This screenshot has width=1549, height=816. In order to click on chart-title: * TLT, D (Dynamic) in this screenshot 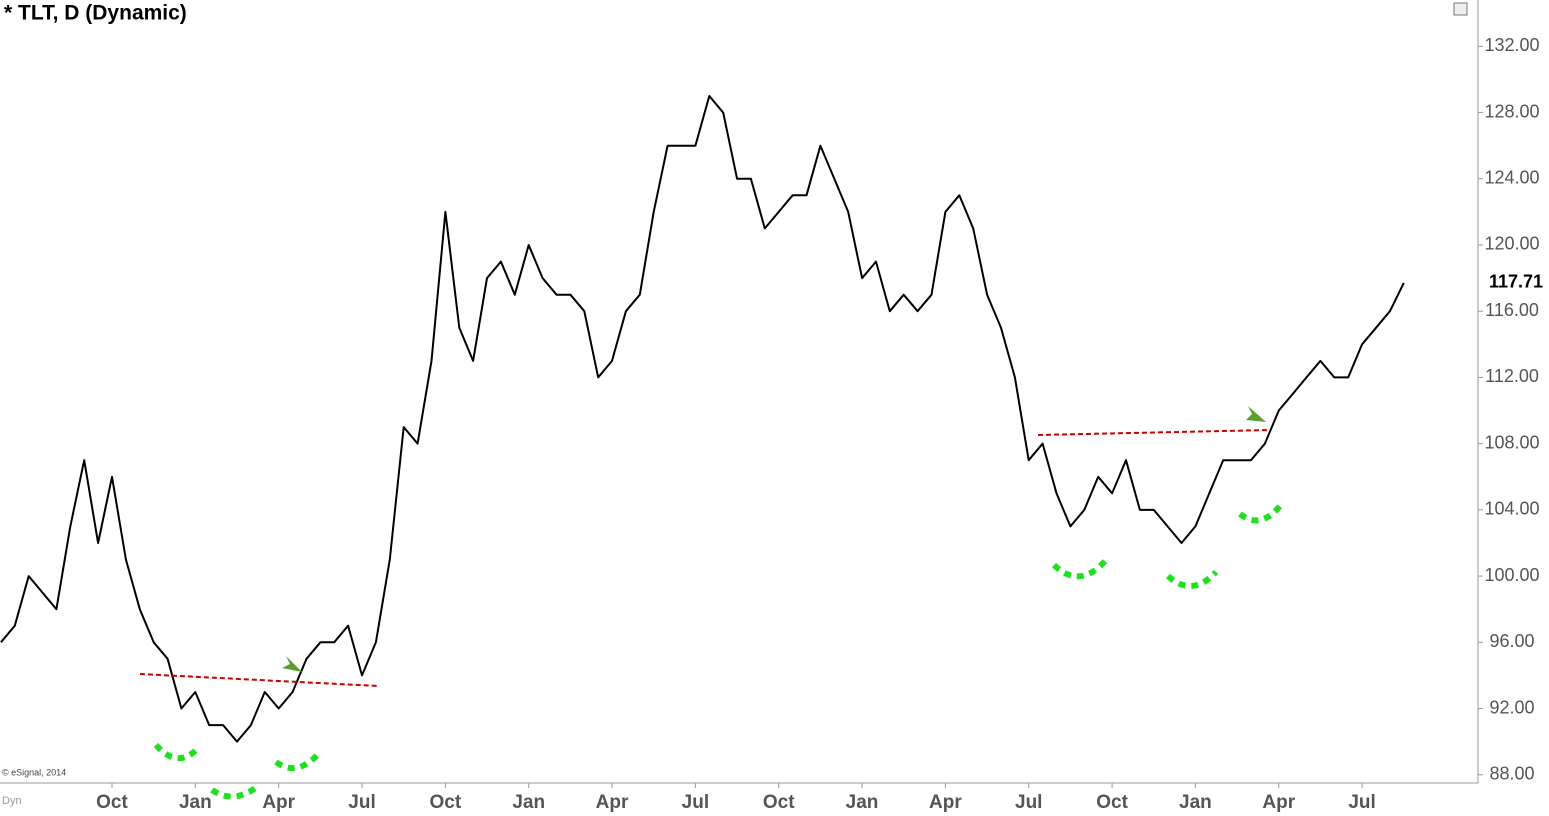, I will do `click(95, 13)`.